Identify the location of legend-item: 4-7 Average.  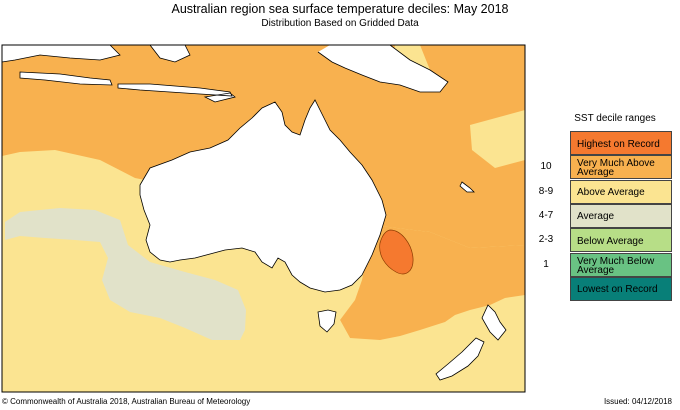
(607, 216).